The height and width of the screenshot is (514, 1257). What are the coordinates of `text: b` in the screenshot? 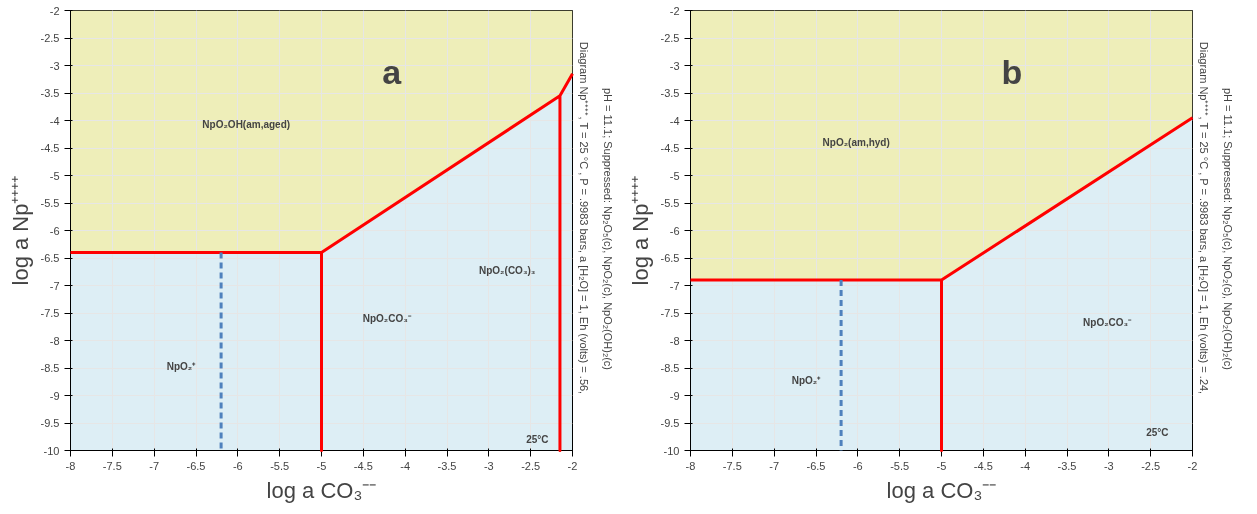 It's located at (1012, 72).